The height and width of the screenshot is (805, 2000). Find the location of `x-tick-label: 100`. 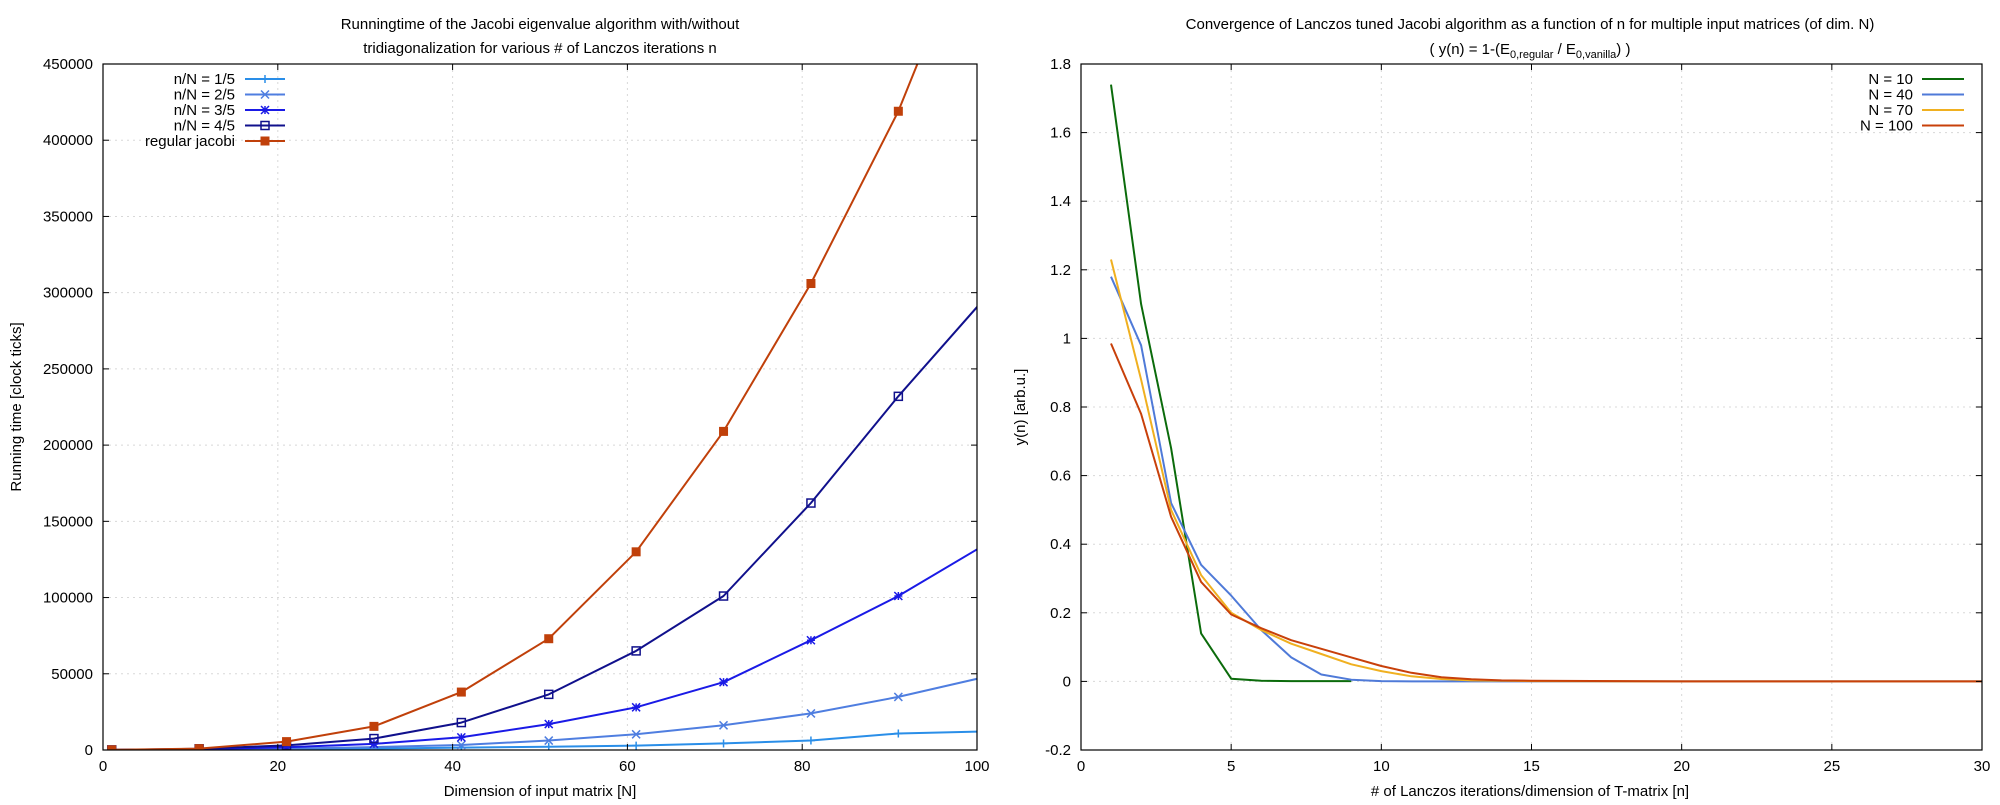

x-tick-label: 100 is located at coordinates (976, 766).